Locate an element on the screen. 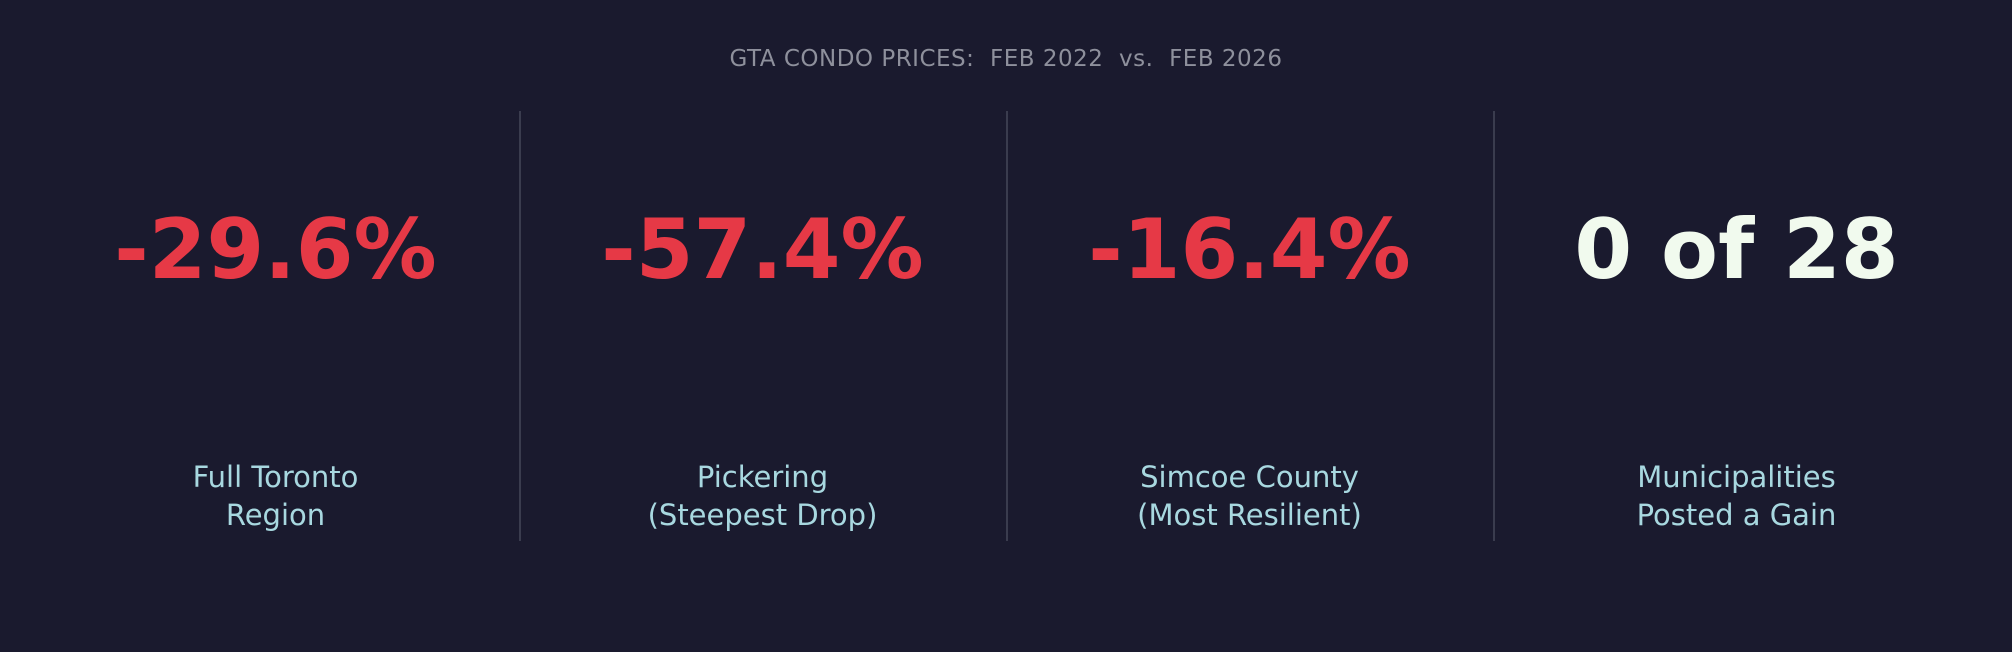 This screenshot has width=2012, height=652. stat-label: Pickering (Steepest Drop) is located at coordinates (762, 496).